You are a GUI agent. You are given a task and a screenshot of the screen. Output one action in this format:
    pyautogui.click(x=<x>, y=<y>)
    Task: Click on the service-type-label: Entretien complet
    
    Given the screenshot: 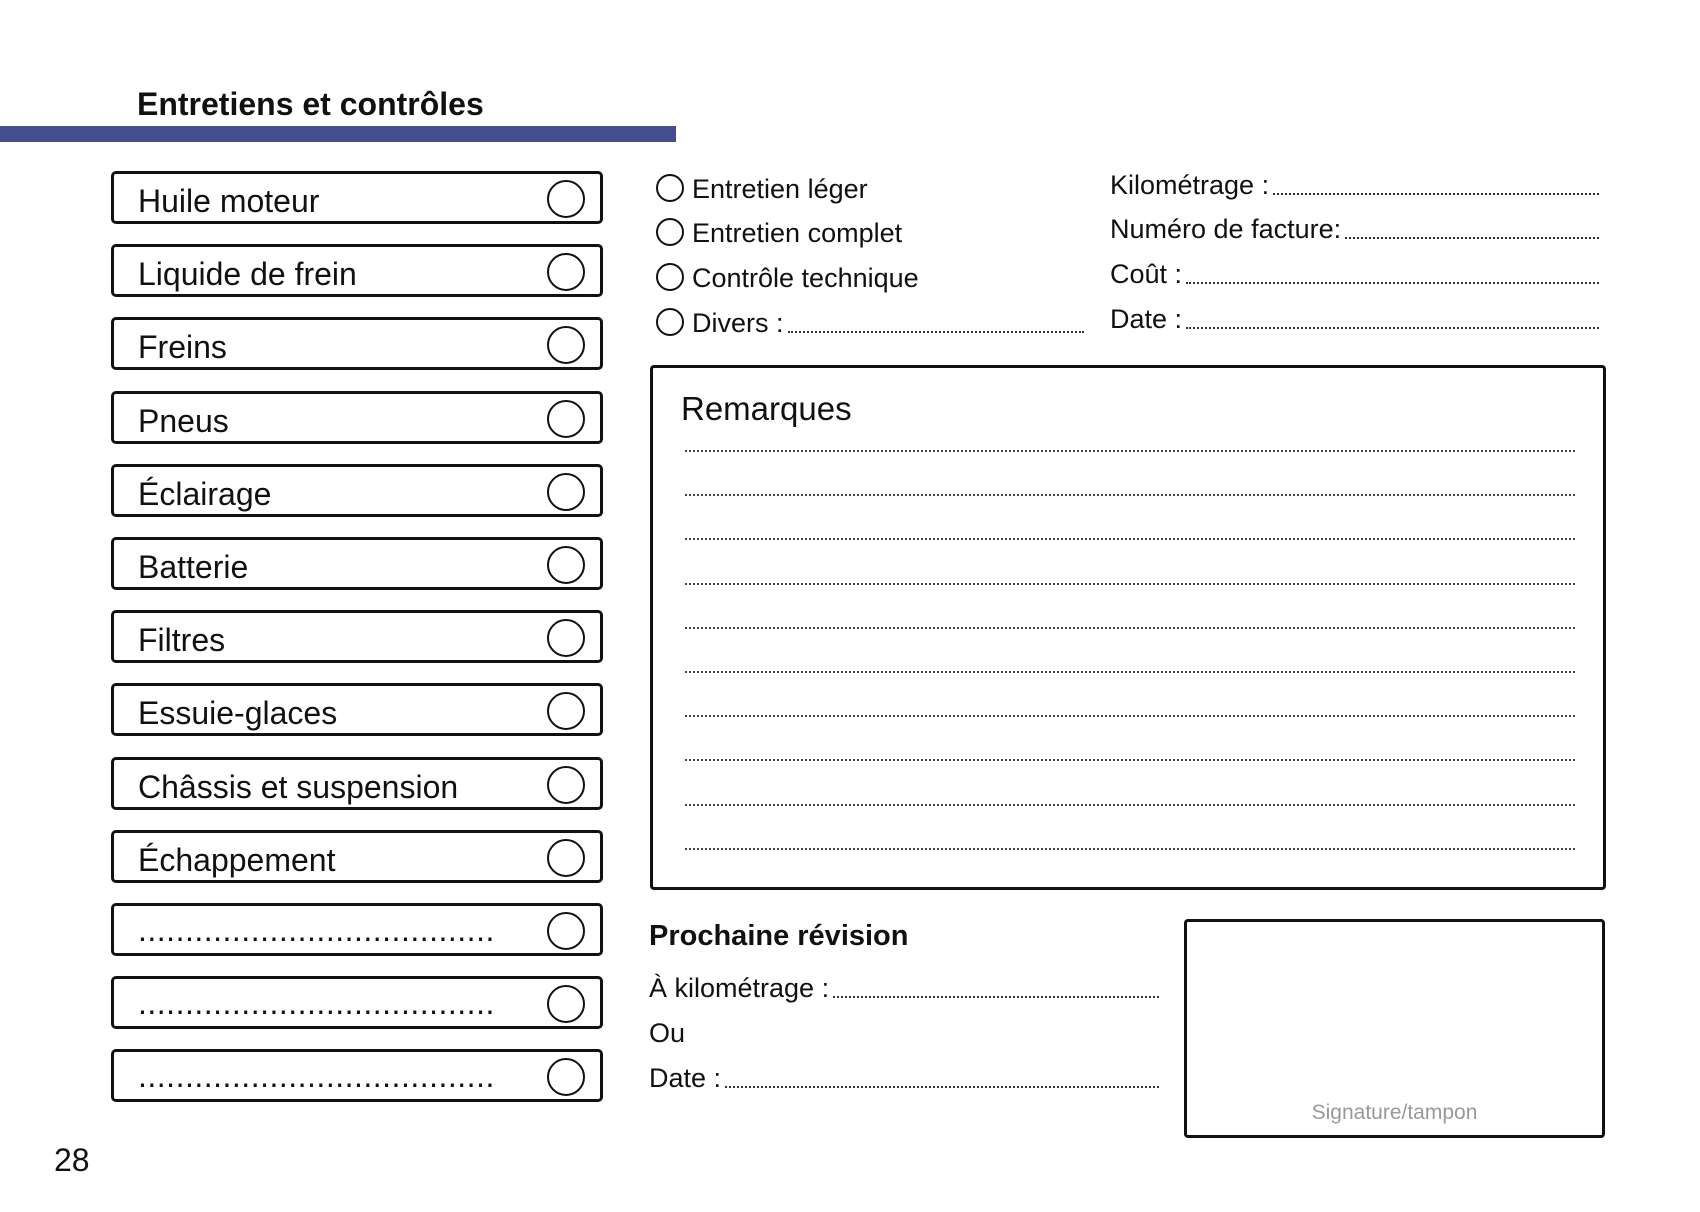 What is the action you would take?
    pyautogui.click(x=797, y=233)
    